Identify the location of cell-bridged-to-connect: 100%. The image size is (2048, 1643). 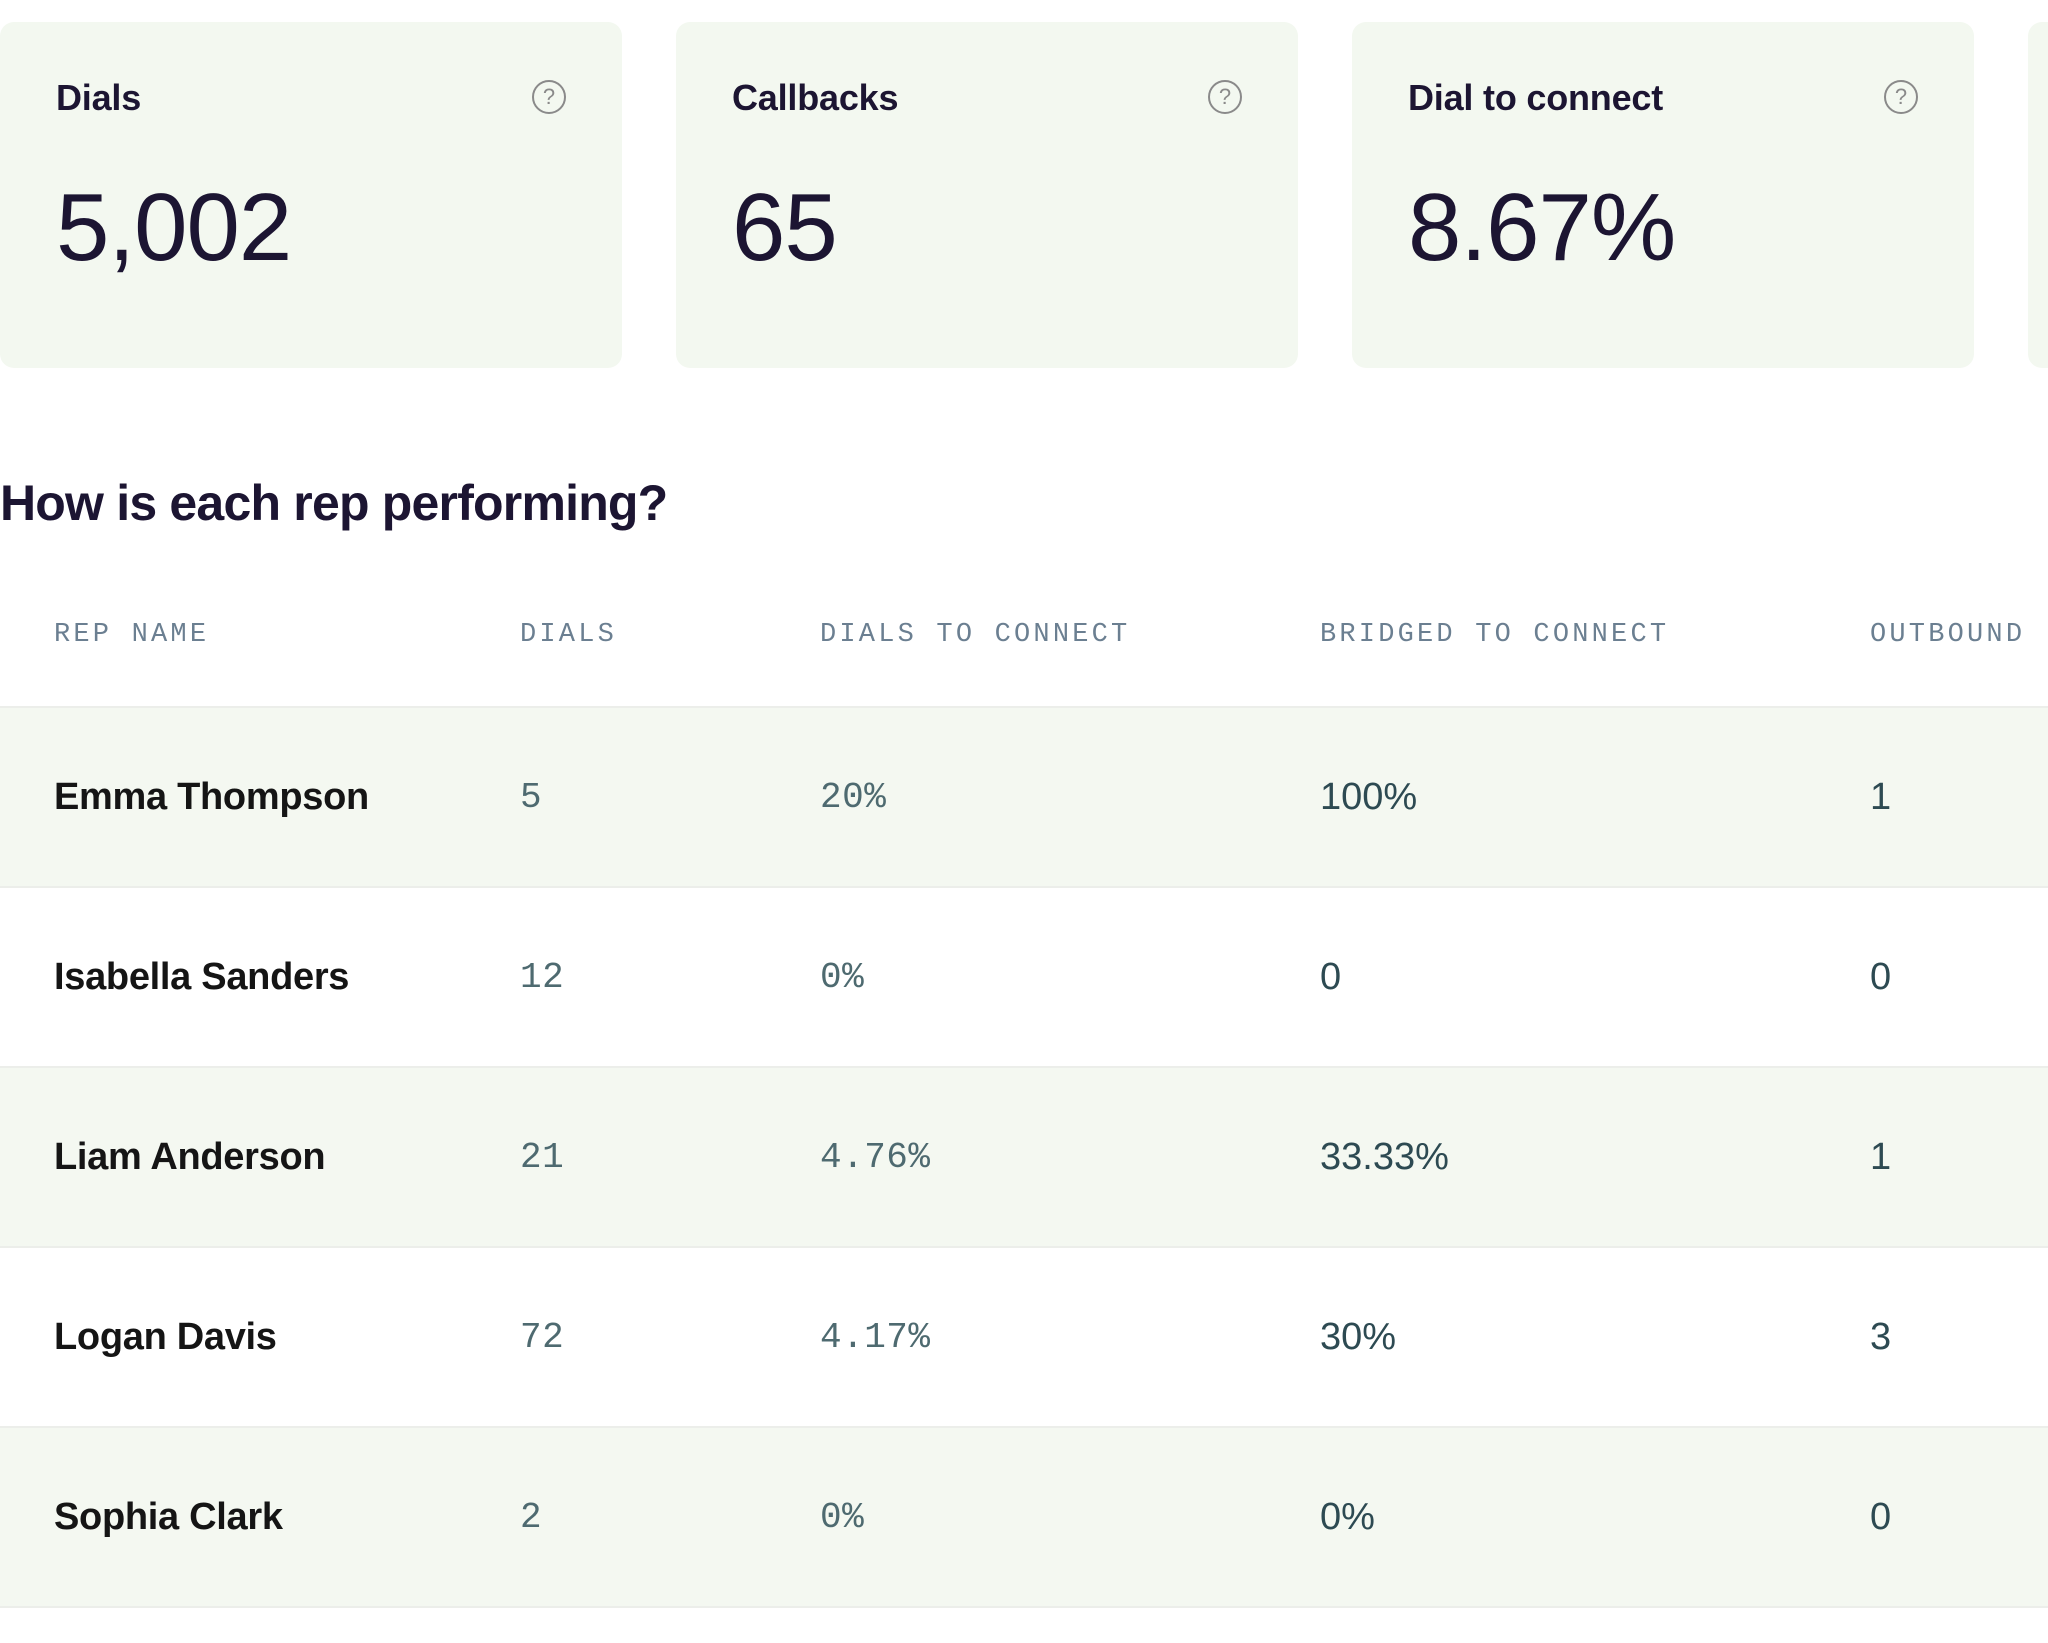
(1369, 796).